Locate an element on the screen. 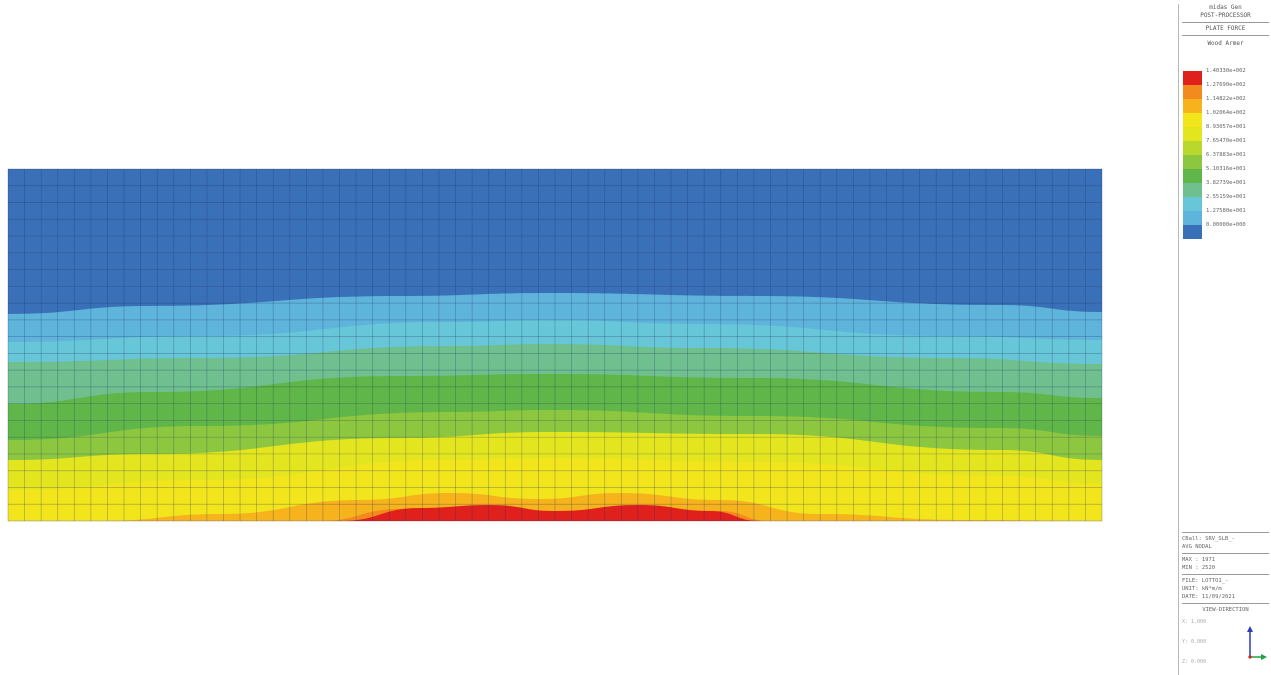 This screenshot has height=675, width=1271. axis-z-value: Z: 0.000 is located at coordinates (1194, 662).